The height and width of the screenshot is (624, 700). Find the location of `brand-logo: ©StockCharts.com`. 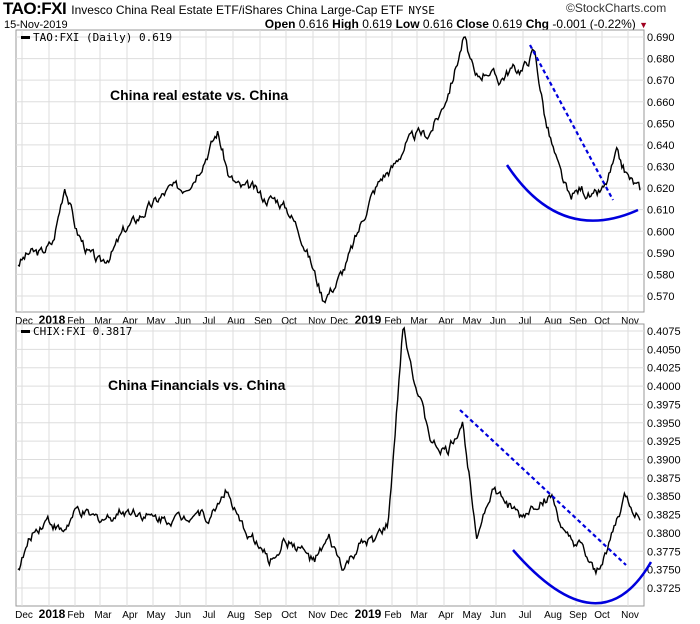

brand-logo: ©StockCharts.com is located at coordinates (616, 8).